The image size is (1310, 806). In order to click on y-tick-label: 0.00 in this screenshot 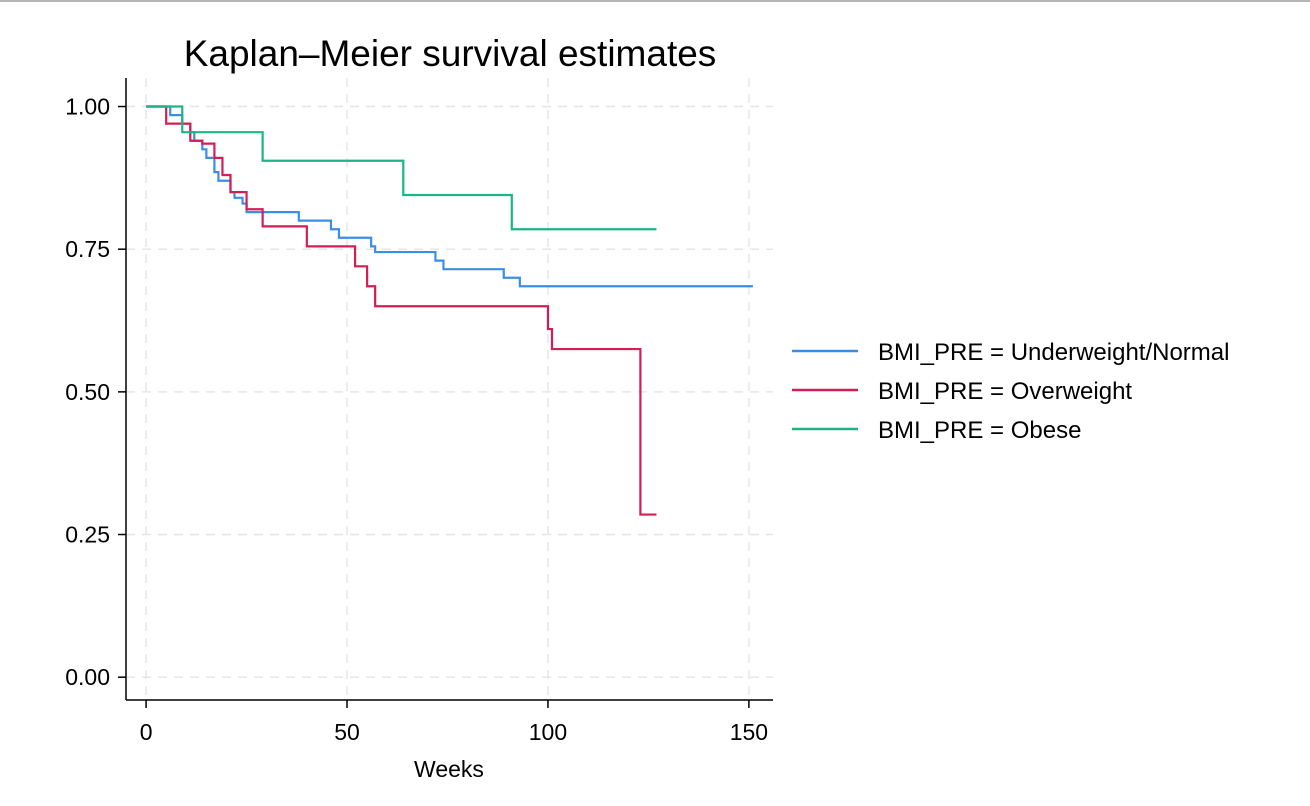, I will do `click(87, 677)`.